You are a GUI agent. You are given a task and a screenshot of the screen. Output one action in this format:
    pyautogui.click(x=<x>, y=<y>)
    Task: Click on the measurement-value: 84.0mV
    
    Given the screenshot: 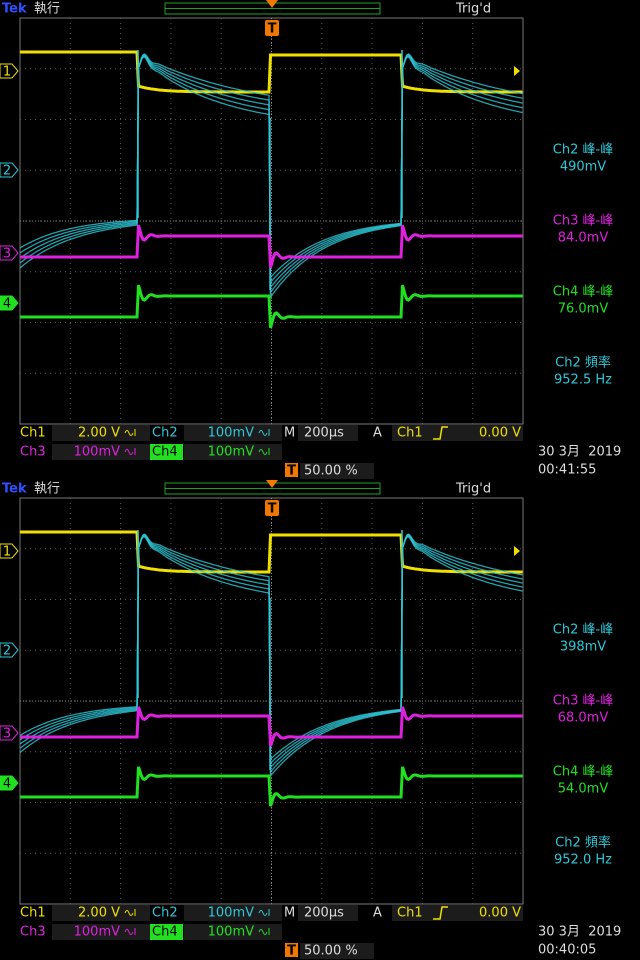 What is the action you would take?
    pyautogui.click(x=583, y=238)
    